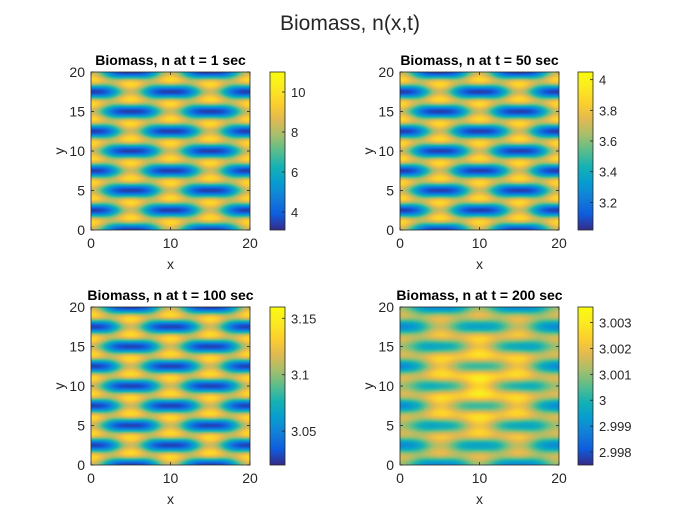 This screenshot has height=525, width=700. I want to click on colorbar-tick-label: 3.4, so click(608, 172).